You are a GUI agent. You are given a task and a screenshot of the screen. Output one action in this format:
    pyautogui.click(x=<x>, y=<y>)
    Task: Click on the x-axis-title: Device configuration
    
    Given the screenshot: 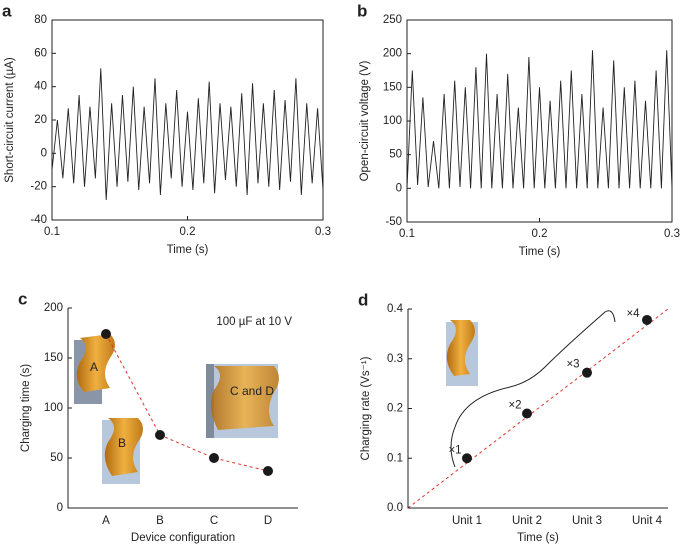 What is the action you would take?
    pyautogui.click(x=183, y=538)
    